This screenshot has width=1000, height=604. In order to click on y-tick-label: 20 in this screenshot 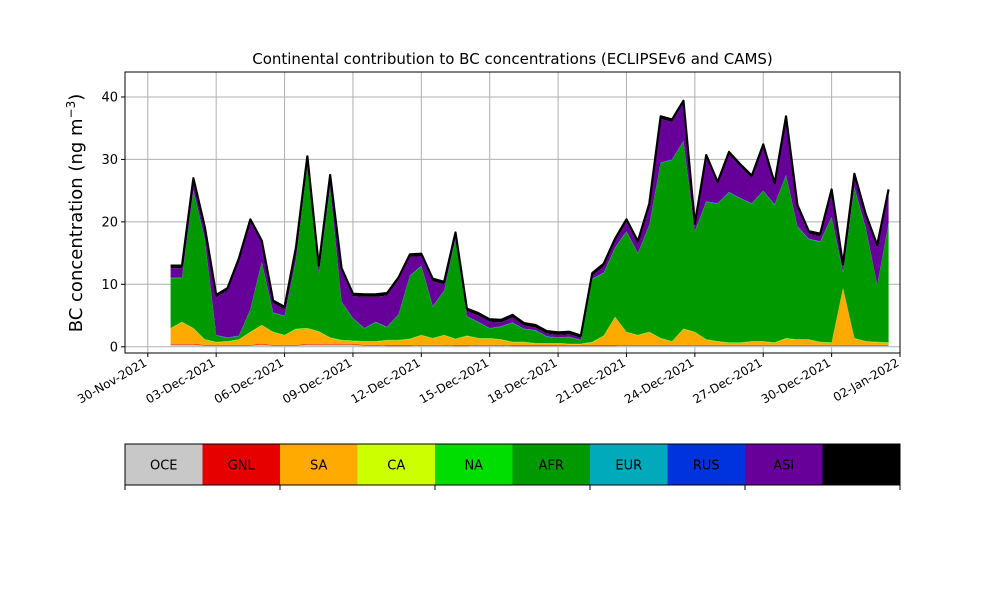, I will do `click(109, 222)`.